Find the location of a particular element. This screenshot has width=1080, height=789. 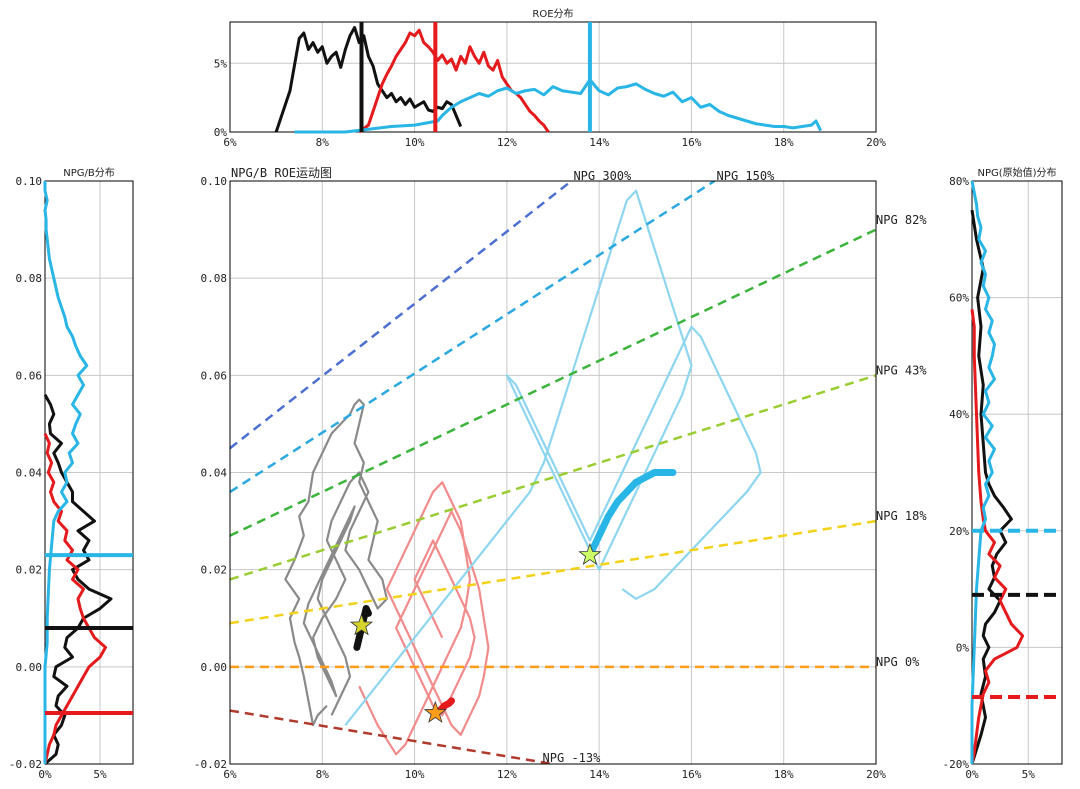

recent-trajectory-blue is located at coordinates (631, 514).